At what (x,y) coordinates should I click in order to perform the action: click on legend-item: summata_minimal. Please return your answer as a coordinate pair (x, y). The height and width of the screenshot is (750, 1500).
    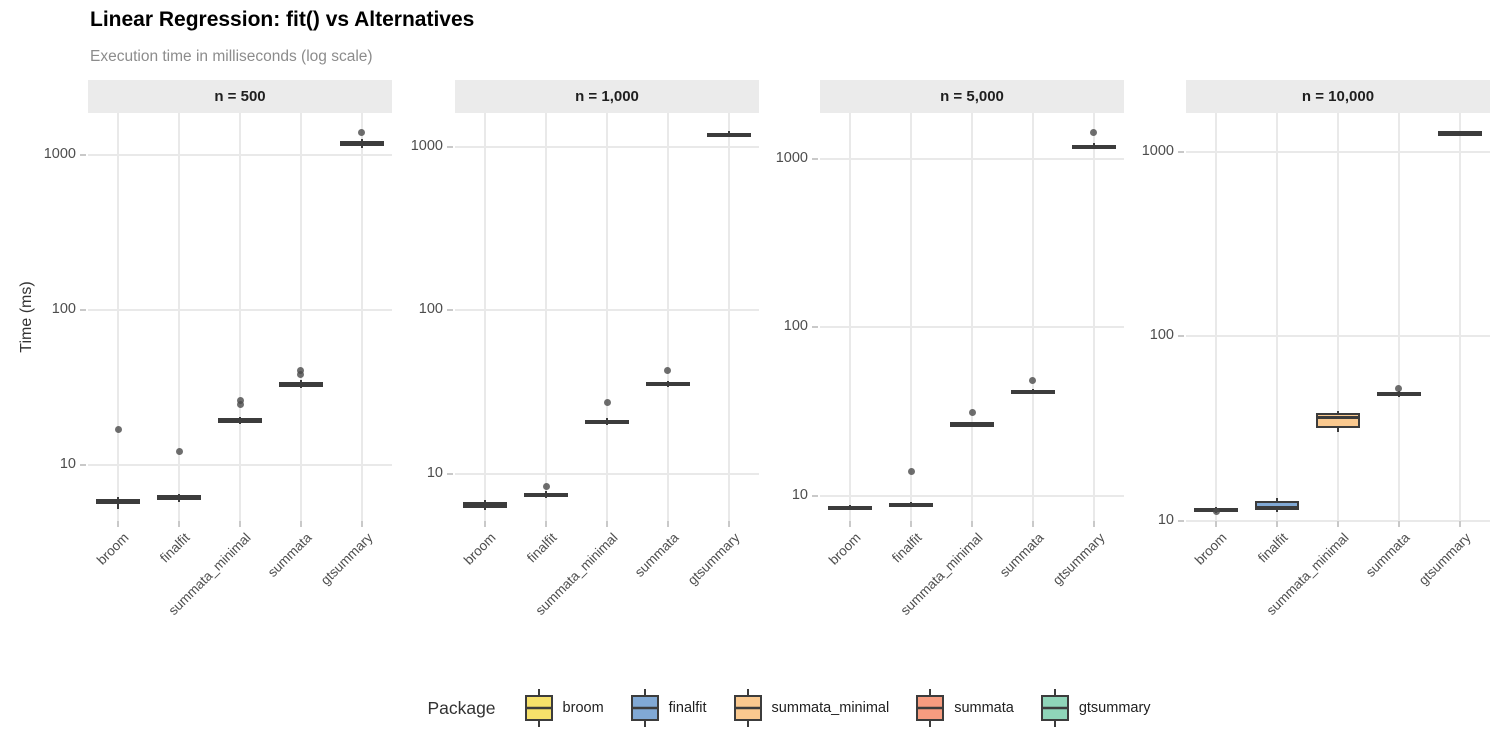
    Looking at the image, I should click on (811, 708).